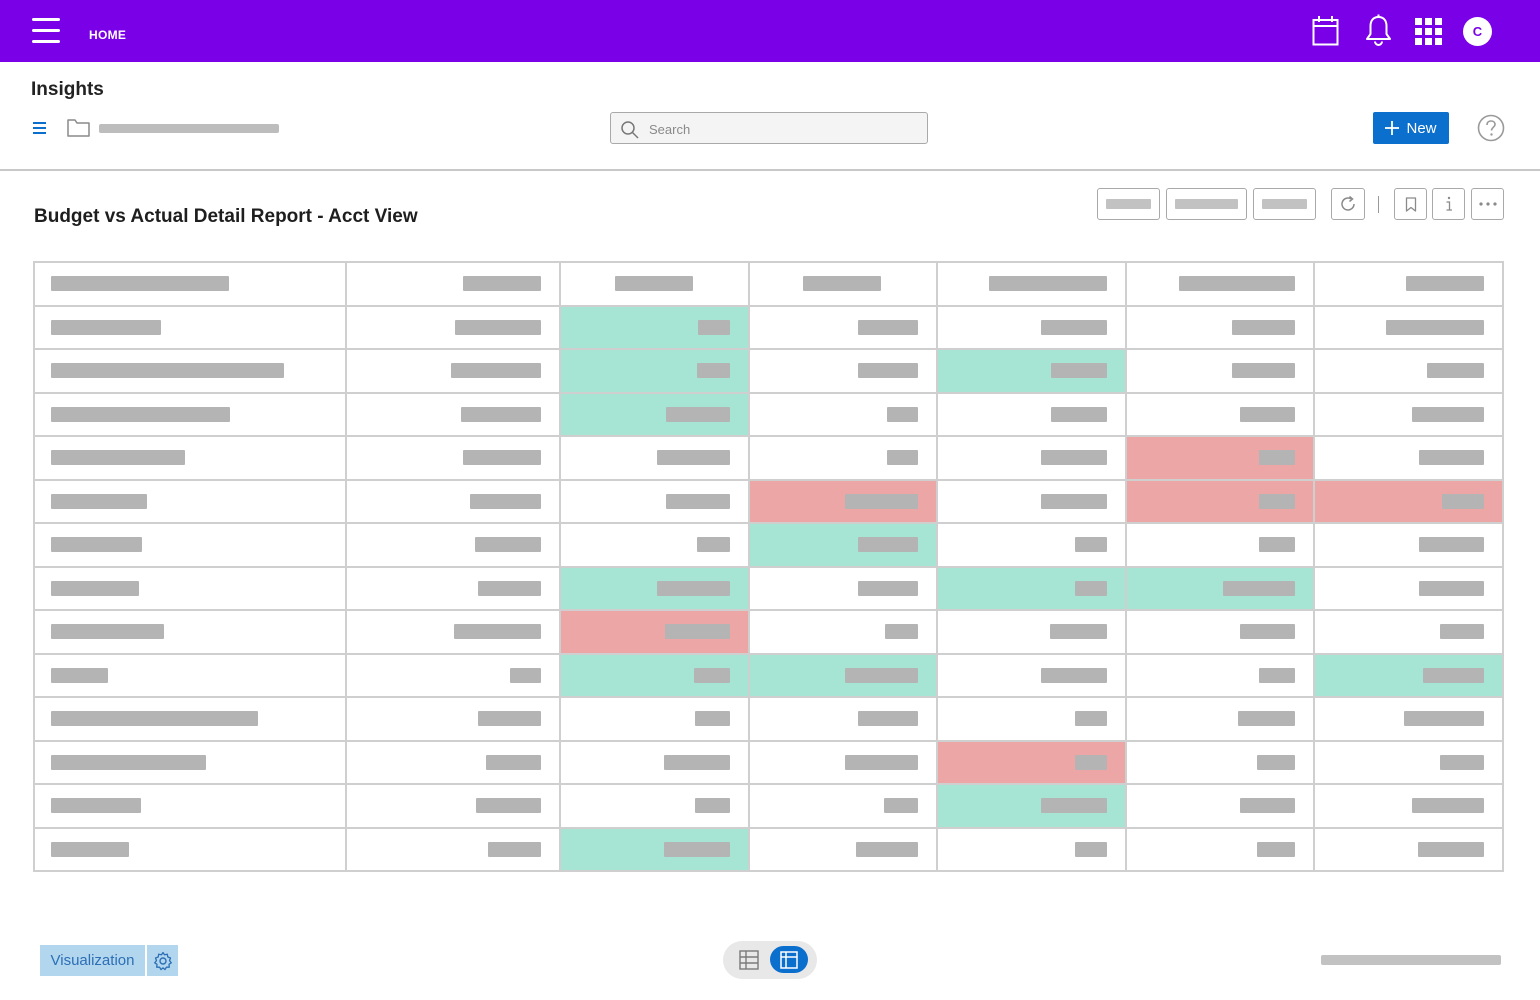 This screenshot has width=1540, height=1000. Describe the element at coordinates (78, 127) in the screenshot. I see `folder-icon` at that location.